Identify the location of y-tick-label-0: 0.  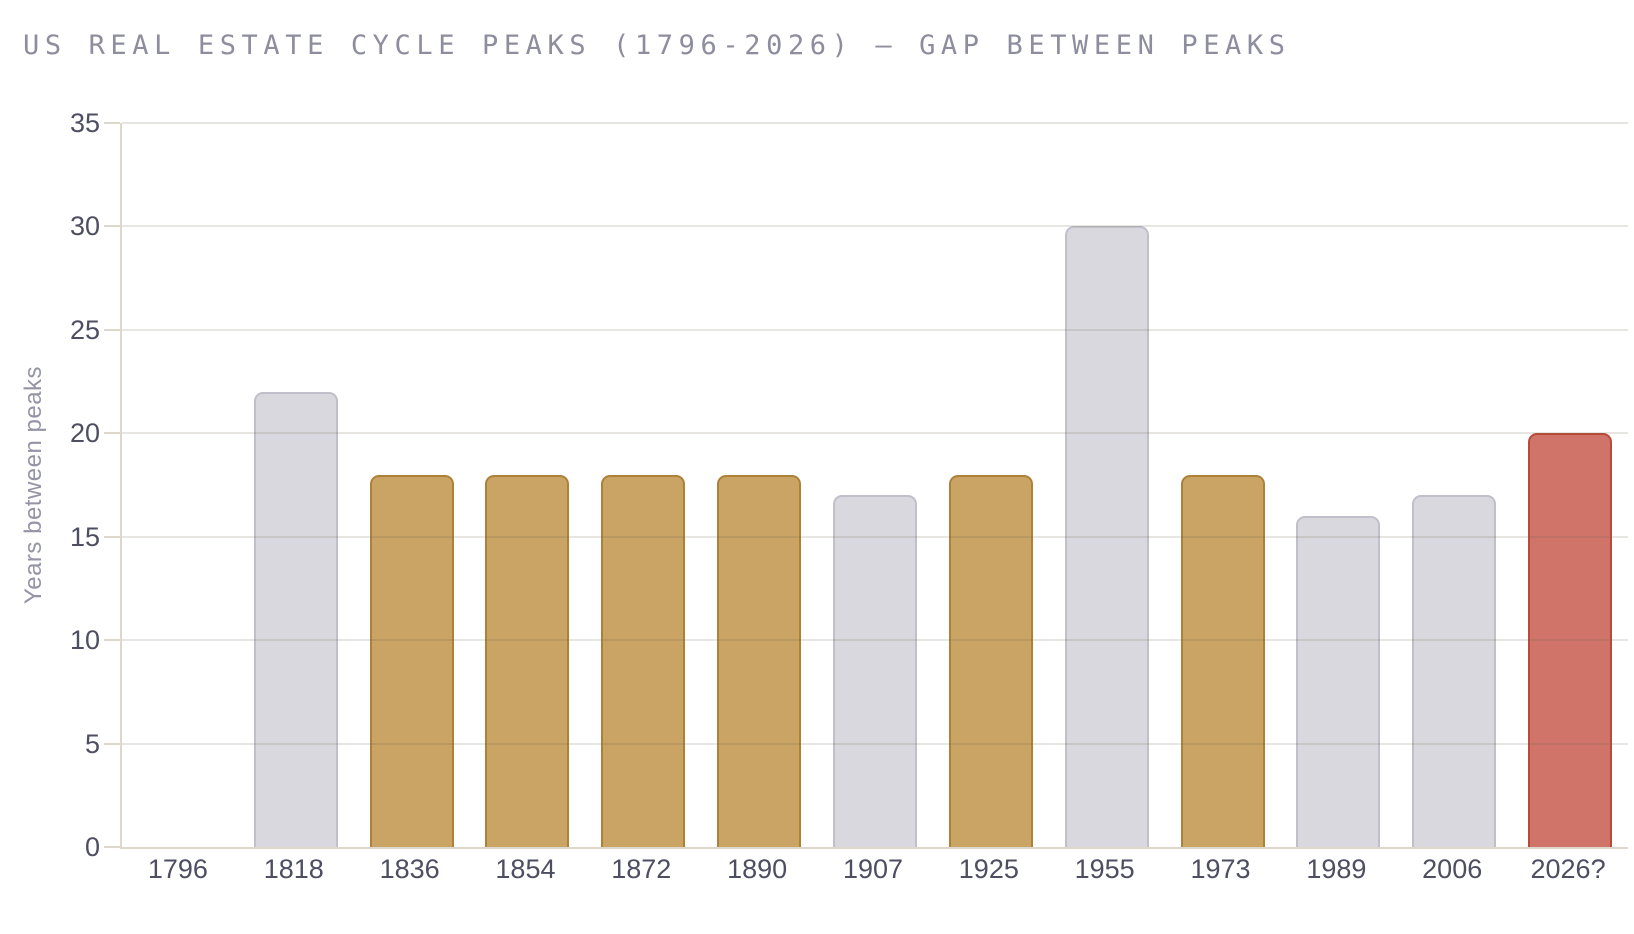
(92, 847).